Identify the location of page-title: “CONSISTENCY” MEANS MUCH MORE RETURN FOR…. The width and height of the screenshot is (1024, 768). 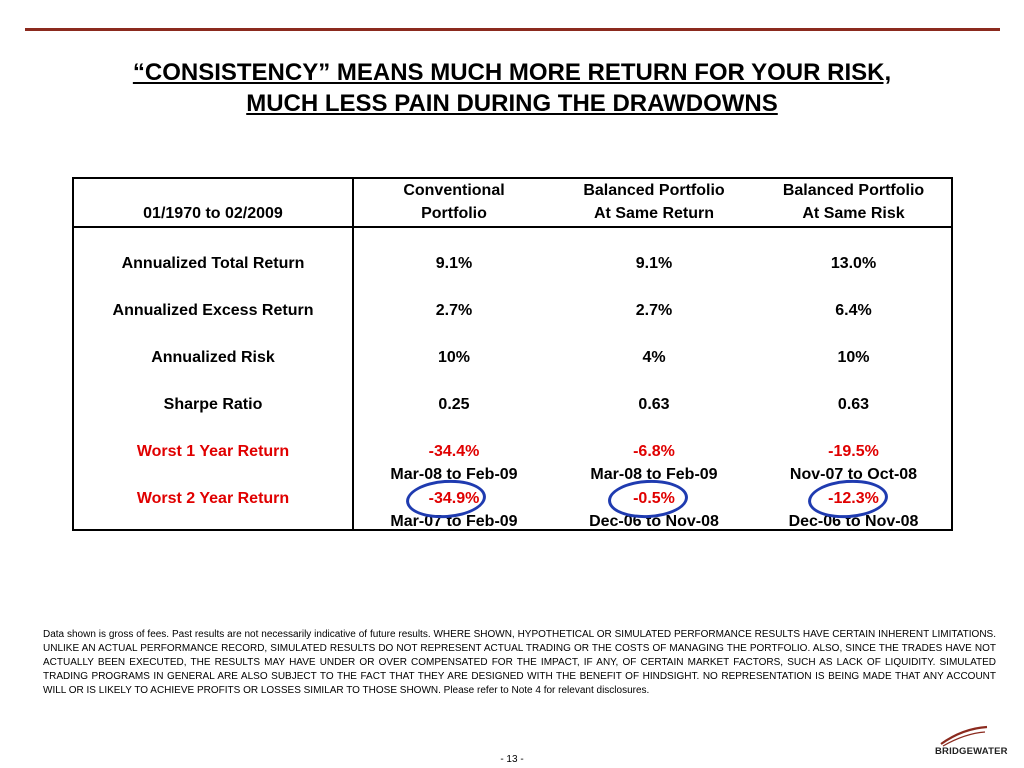
(512, 88).